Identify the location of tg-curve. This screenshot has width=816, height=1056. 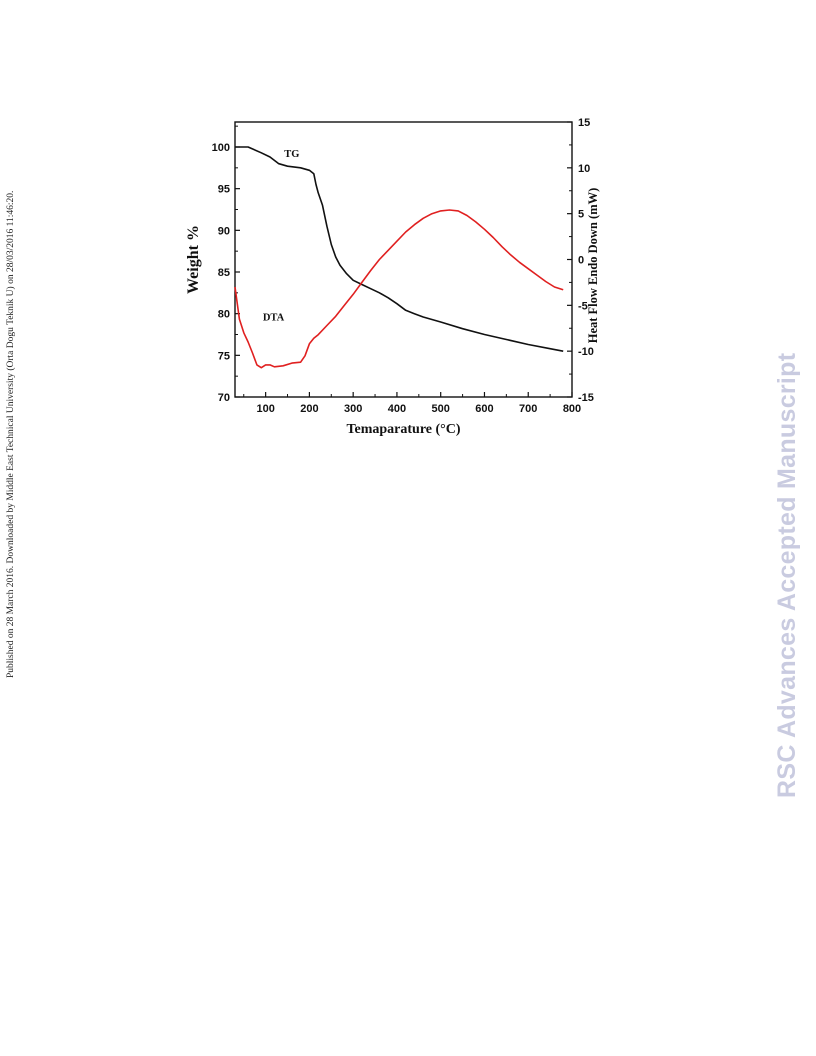
(399, 249).